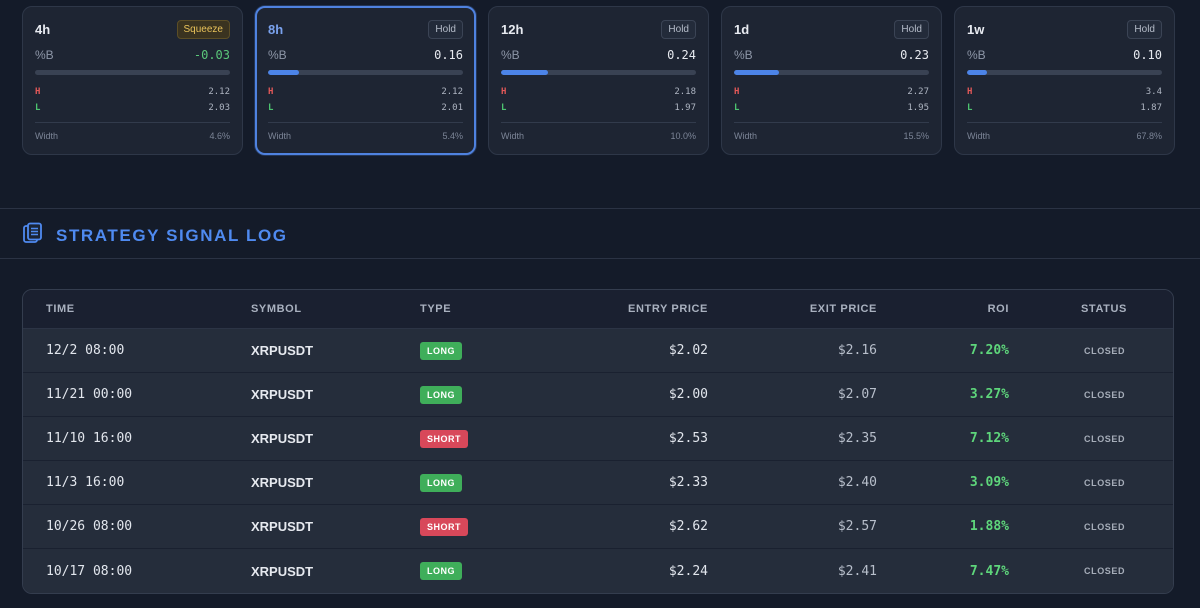 This screenshot has width=1200, height=608. What do you see at coordinates (89, 526) in the screenshot?
I see `time-cell: 10/26 08:00` at bounding box center [89, 526].